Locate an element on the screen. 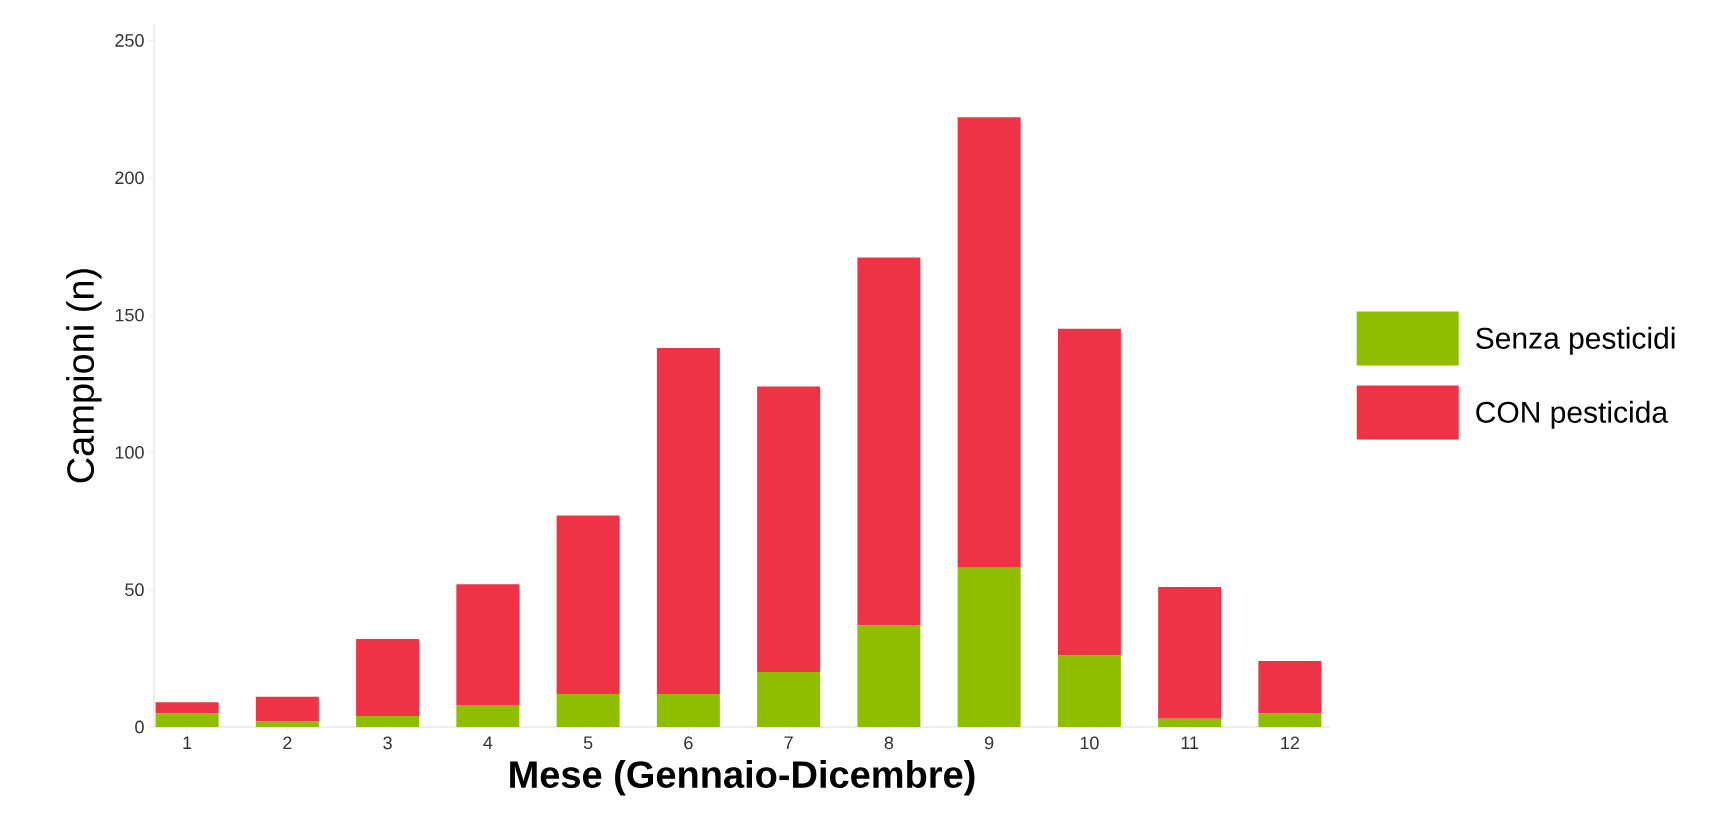 The image size is (1716, 832). y-tick-label: 200 is located at coordinates (129, 178).